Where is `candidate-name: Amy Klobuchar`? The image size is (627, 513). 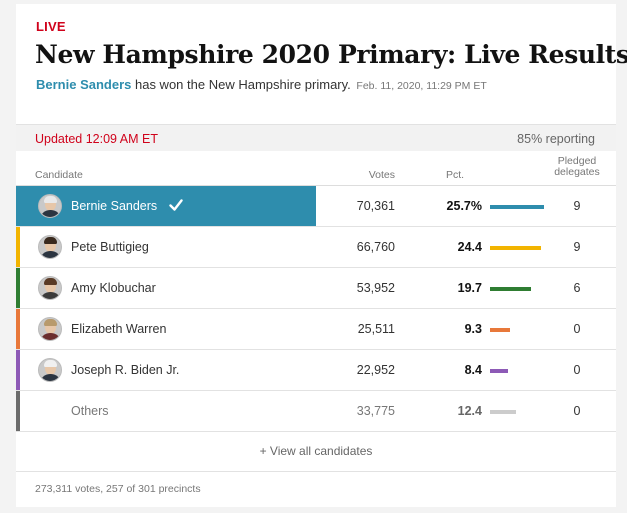 candidate-name: Amy Klobuchar is located at coordinates (113, 288).